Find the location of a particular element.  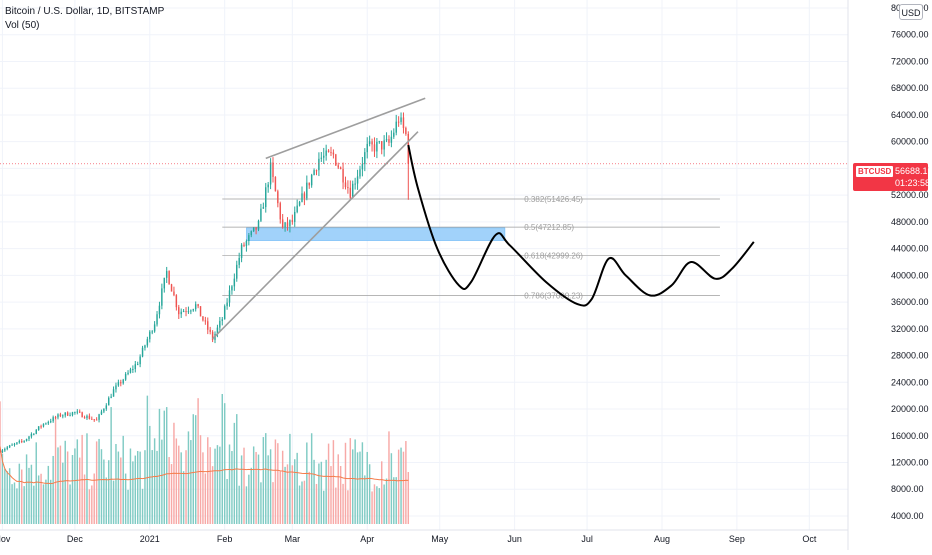

x-tick-label: Apr is located at coordinates (367, 539).